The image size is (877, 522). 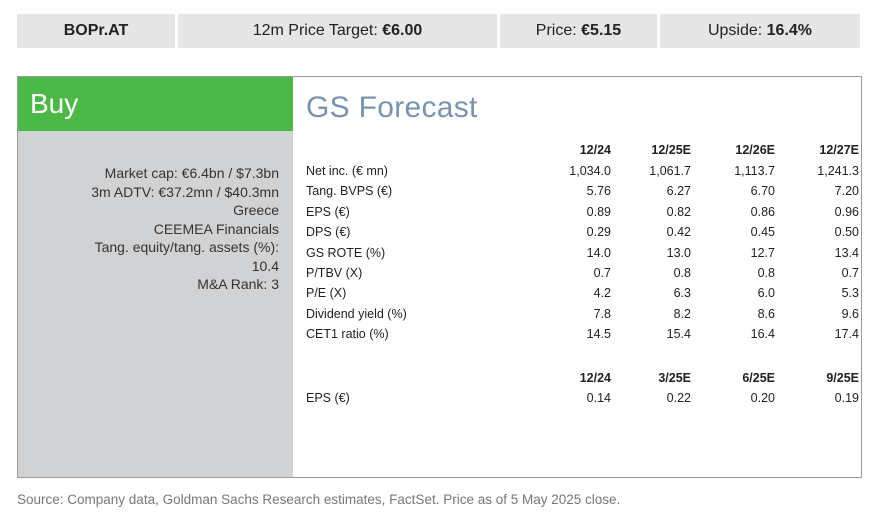 What do you see at coordinates (256, 210) in the screenshot?
I see `info-line: Greece` at bounding box center [256, 210].